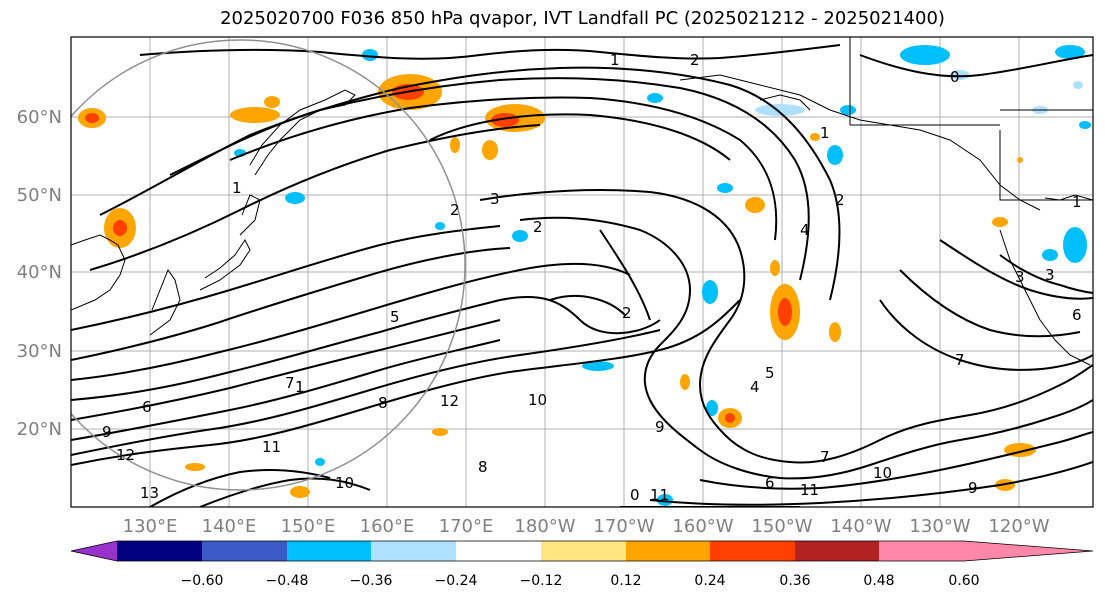 The image size is (1105, 601). I want to click on lon-label: 130°E, so click(150, 526).